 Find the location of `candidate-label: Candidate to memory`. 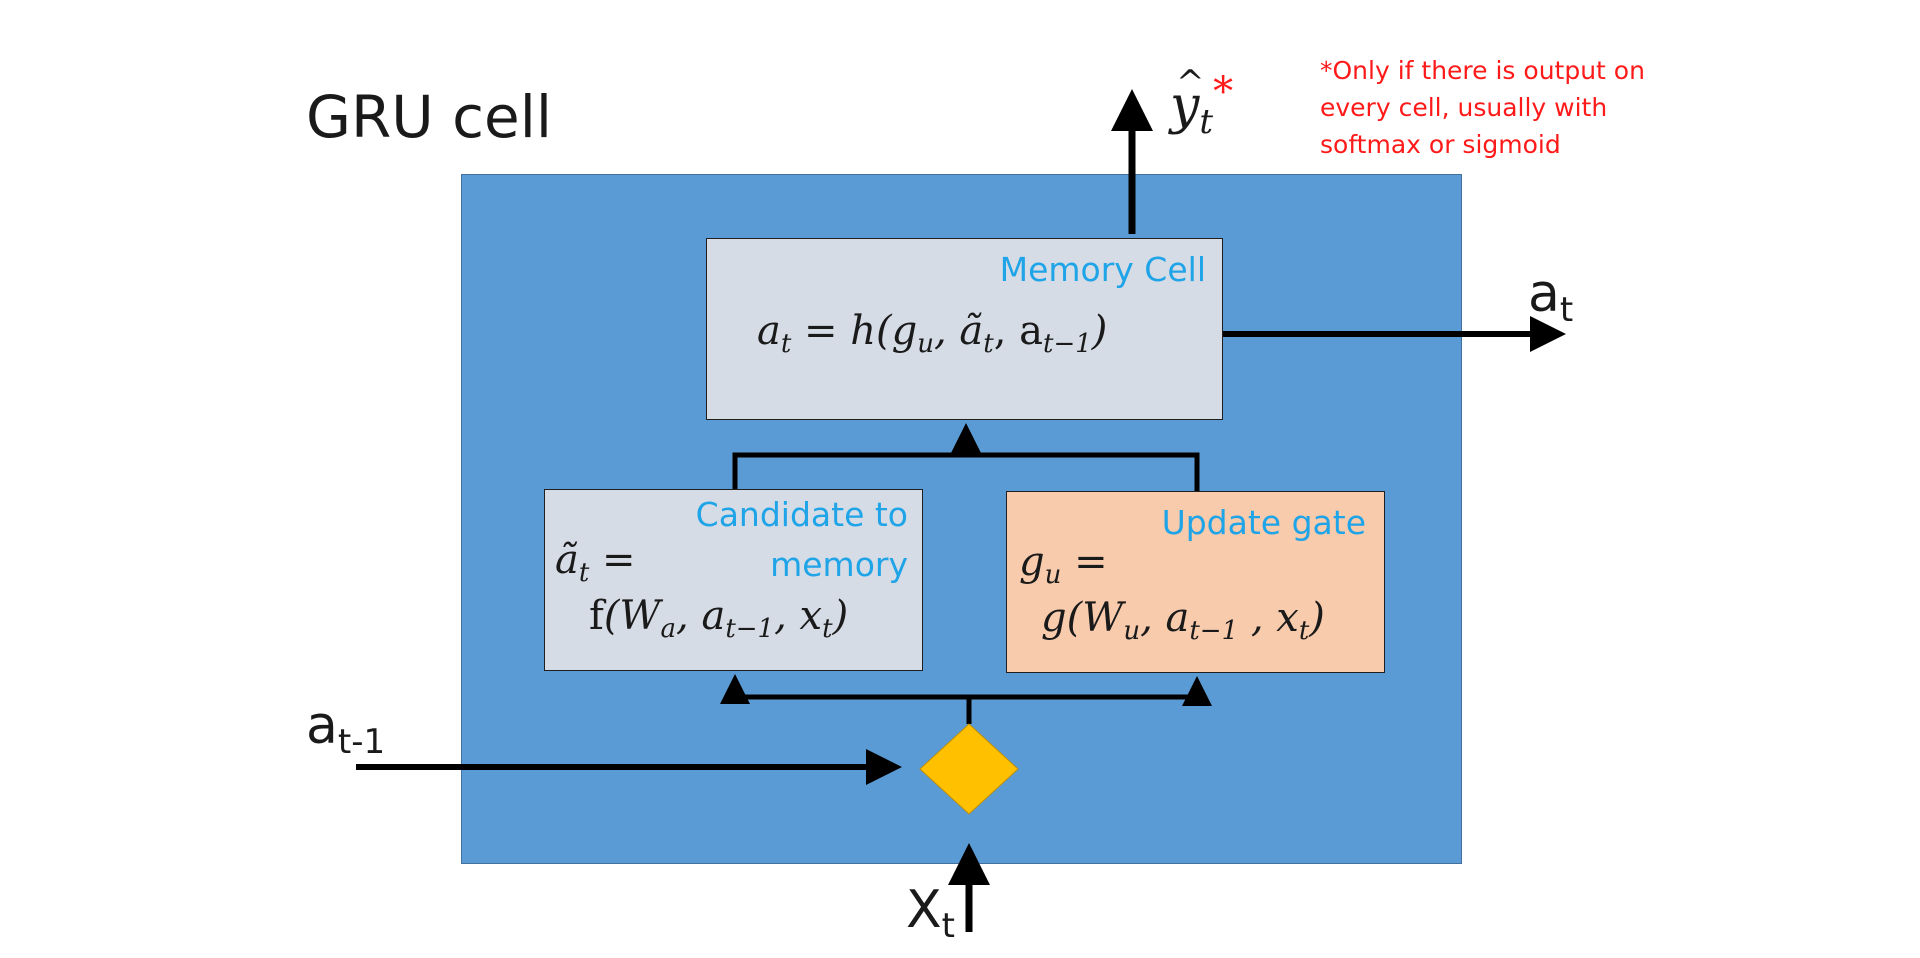

candidate-label: Candidate to memory is located at coordinates (801, 539).